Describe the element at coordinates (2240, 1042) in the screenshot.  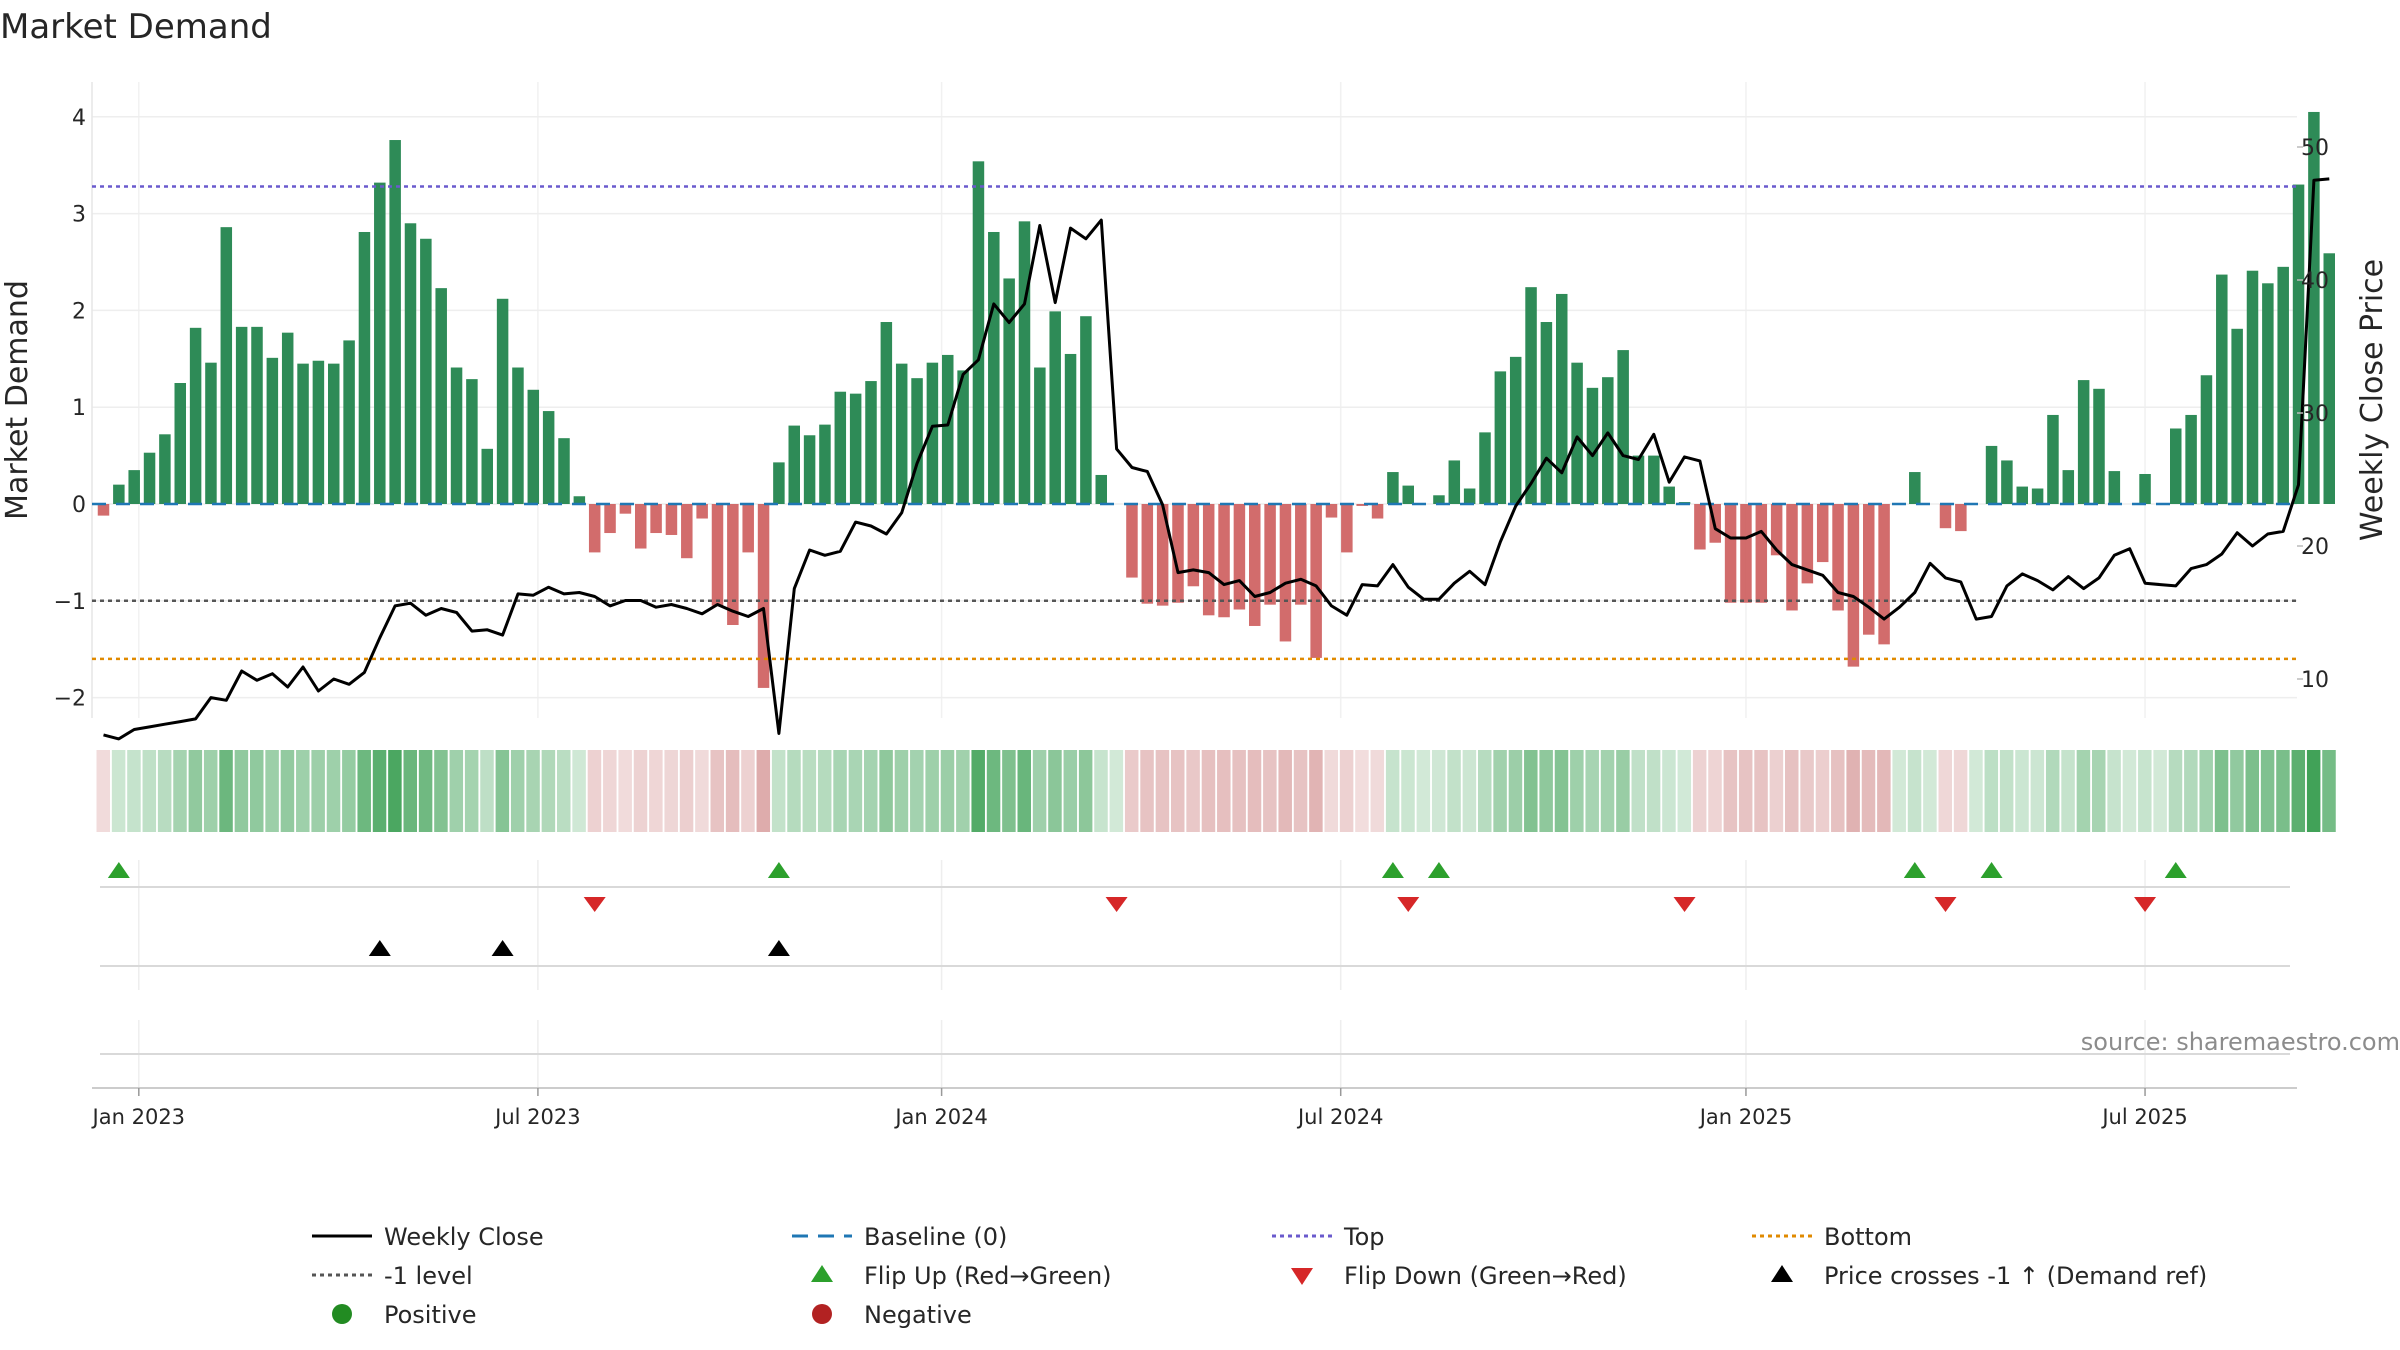
I see `source-note: source: sharemaestro.com` at that location.